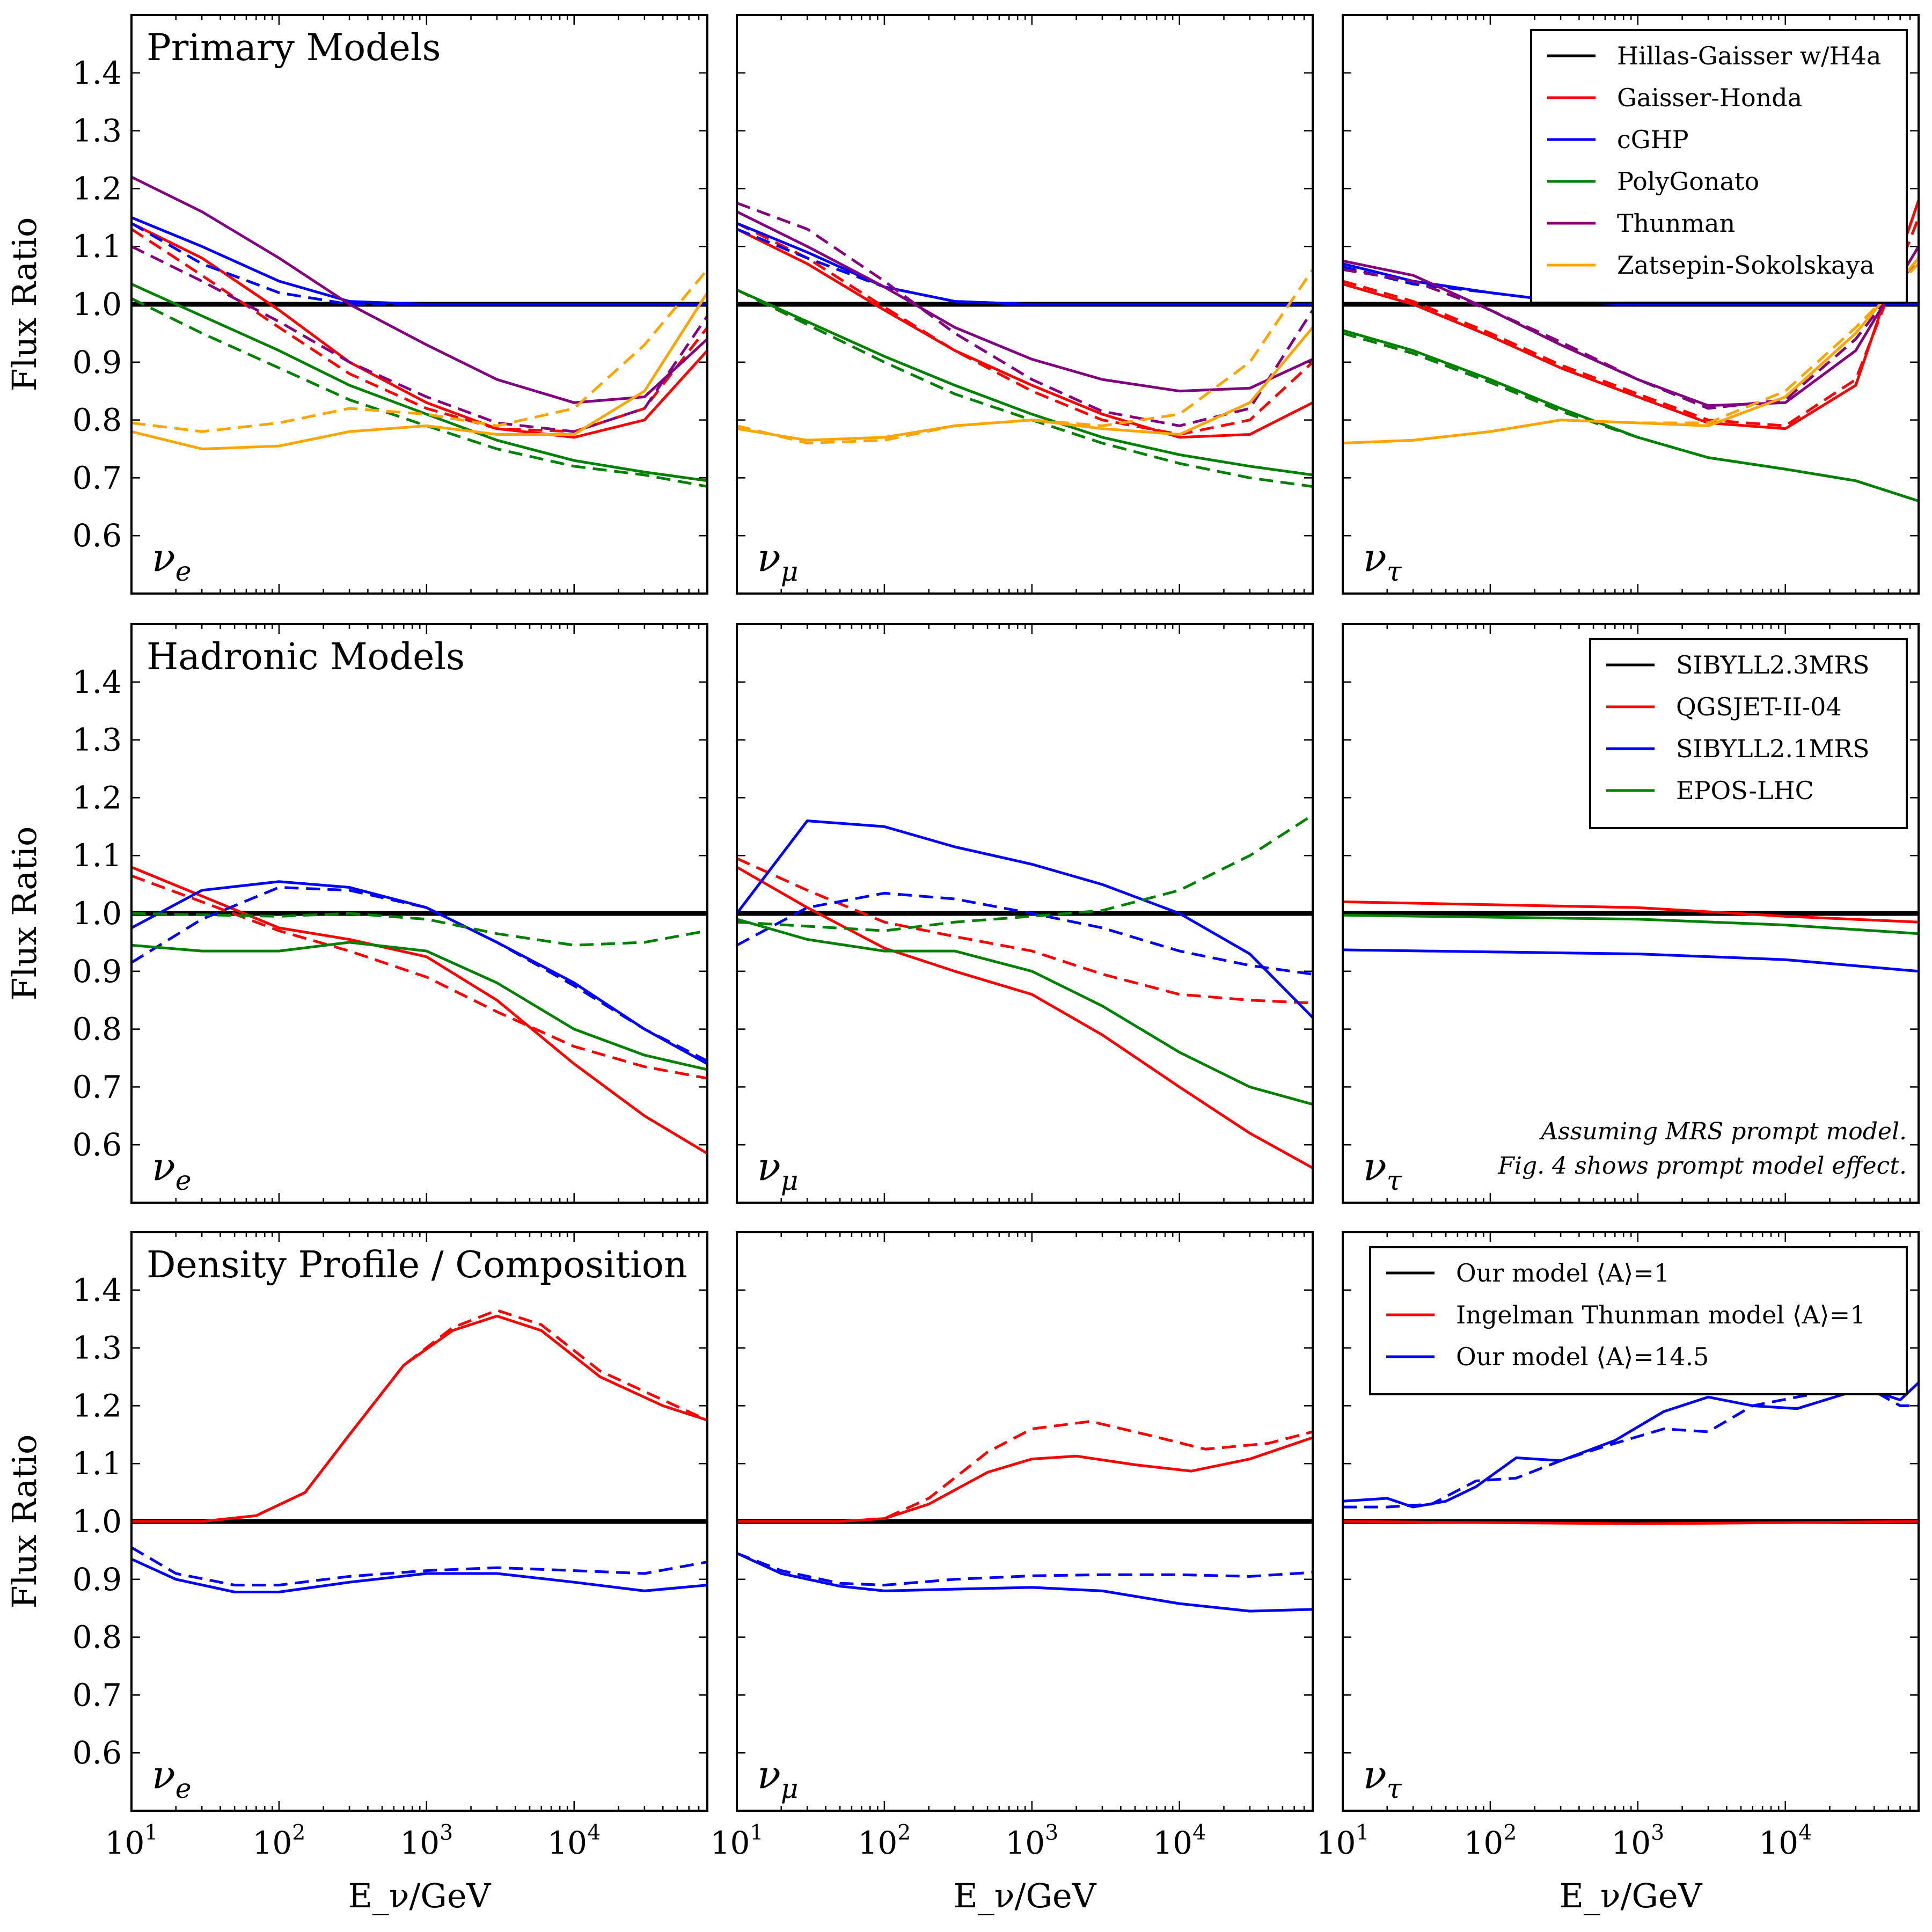 Image resolution: width=1932 pixels, height=1932 pixels. I want to click on y-tick-label: 1.3, so click(97, 131).